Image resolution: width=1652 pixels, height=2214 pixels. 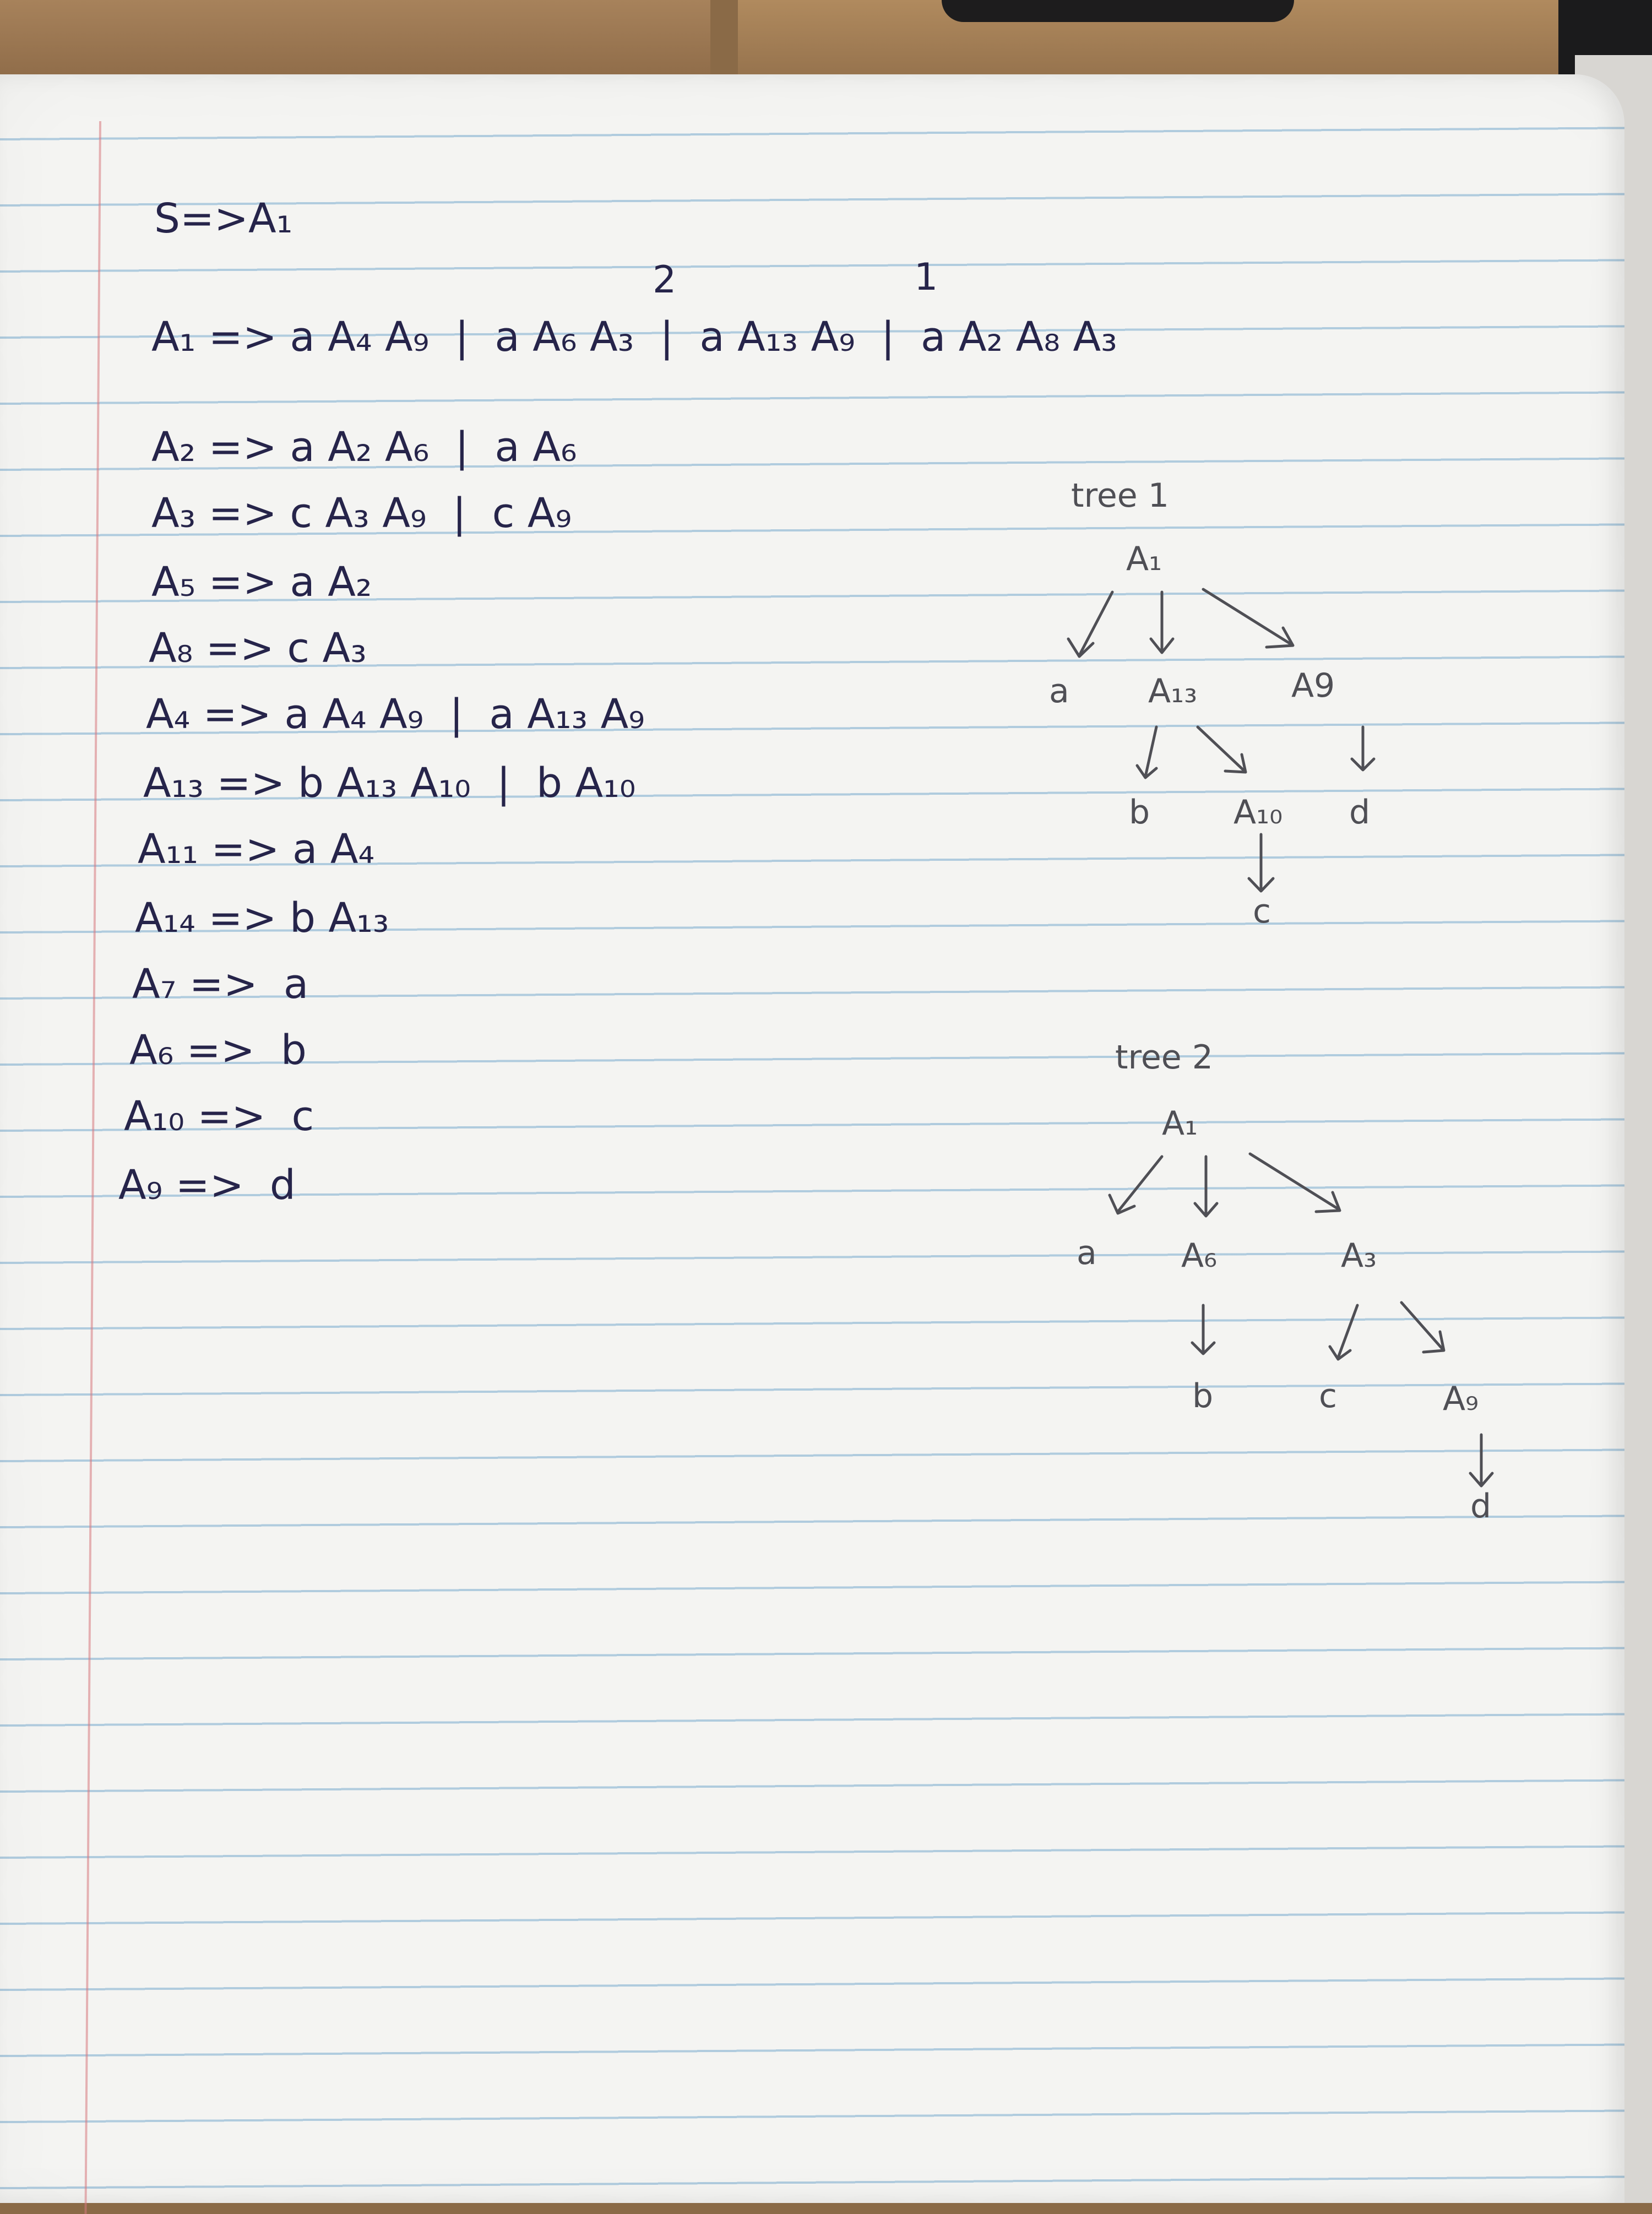 What do you see at coordinates (665, 280) in the screenshot?
I see `rule-label-2: 2` at bounding box center [665, 280].